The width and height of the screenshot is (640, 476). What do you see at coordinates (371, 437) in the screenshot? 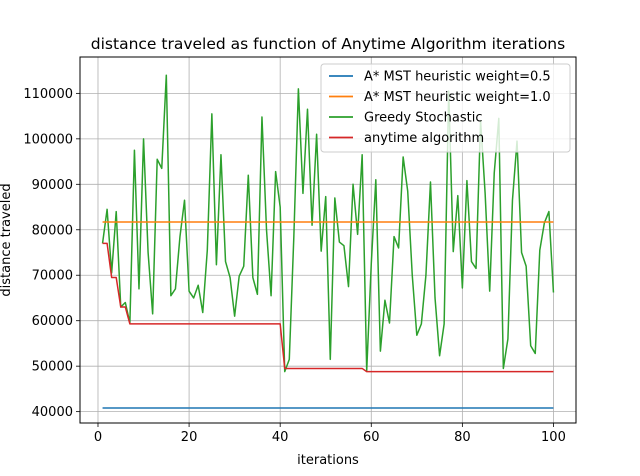
I see `x-tick-label: 60` at bounding box center [371, 437].